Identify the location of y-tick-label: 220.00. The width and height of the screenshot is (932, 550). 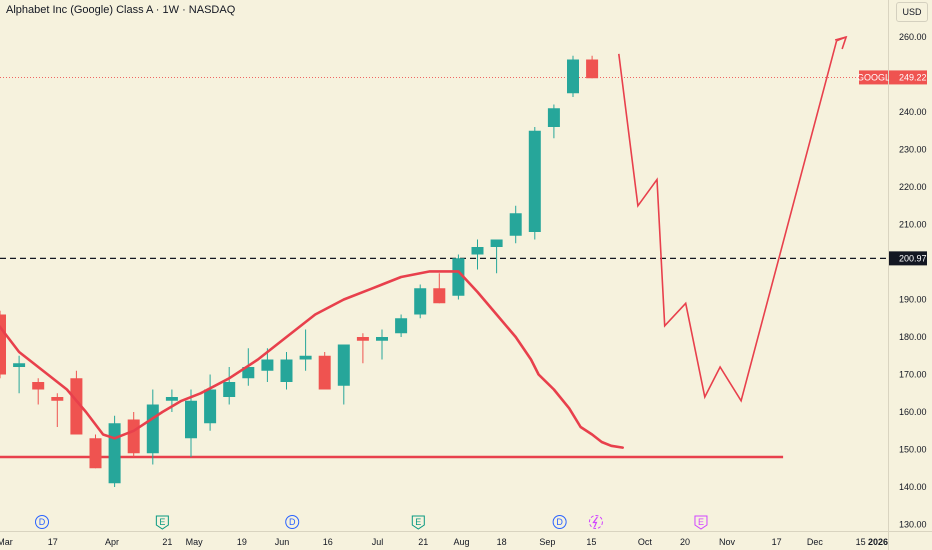
(913, 187).